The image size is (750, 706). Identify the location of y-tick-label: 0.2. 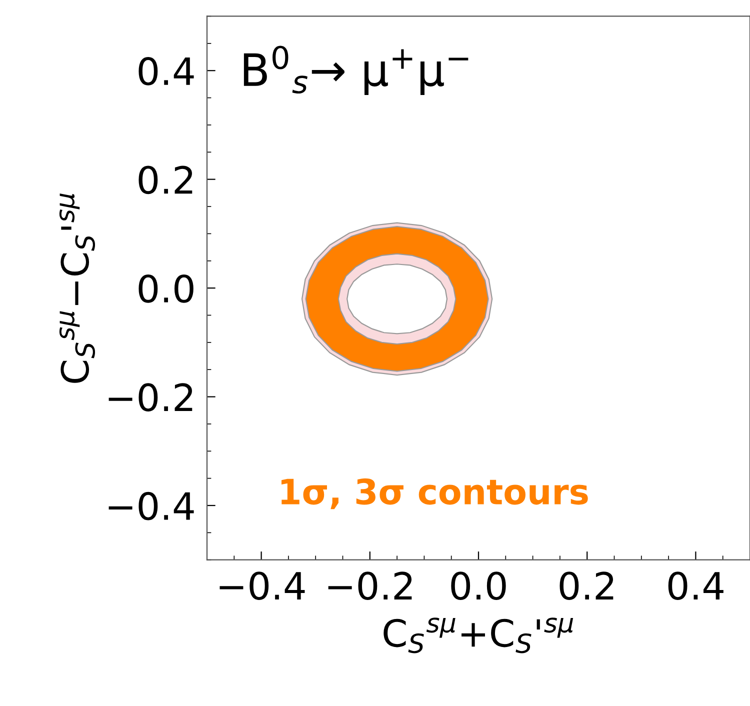
(165, 180).